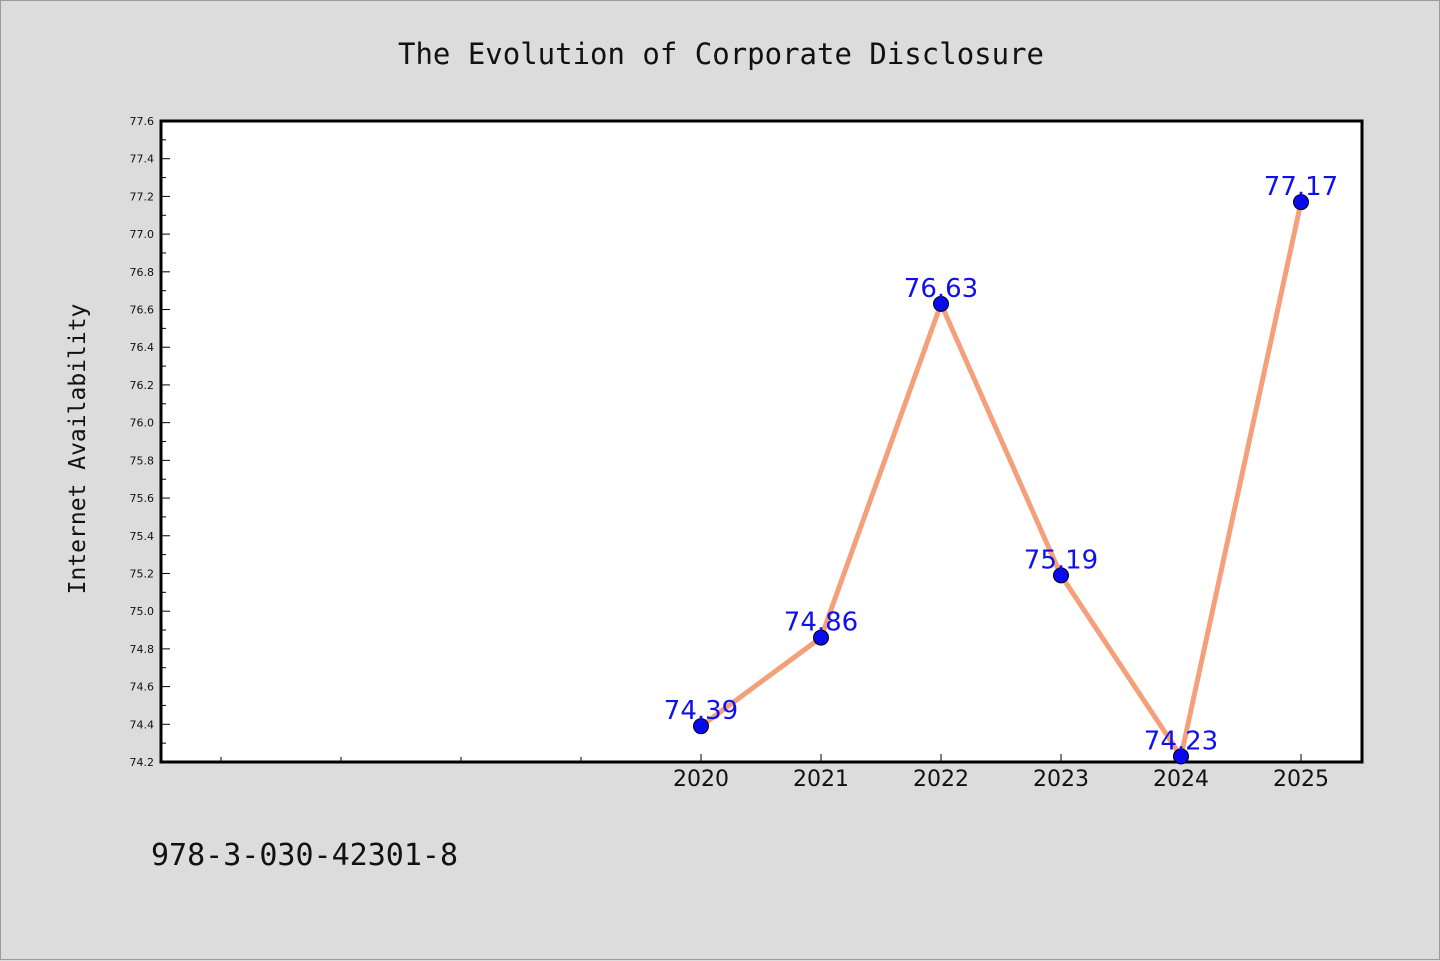 The image size is (1440, 961). I want to click on y-tick-label: 74.8, so click(142, 649).